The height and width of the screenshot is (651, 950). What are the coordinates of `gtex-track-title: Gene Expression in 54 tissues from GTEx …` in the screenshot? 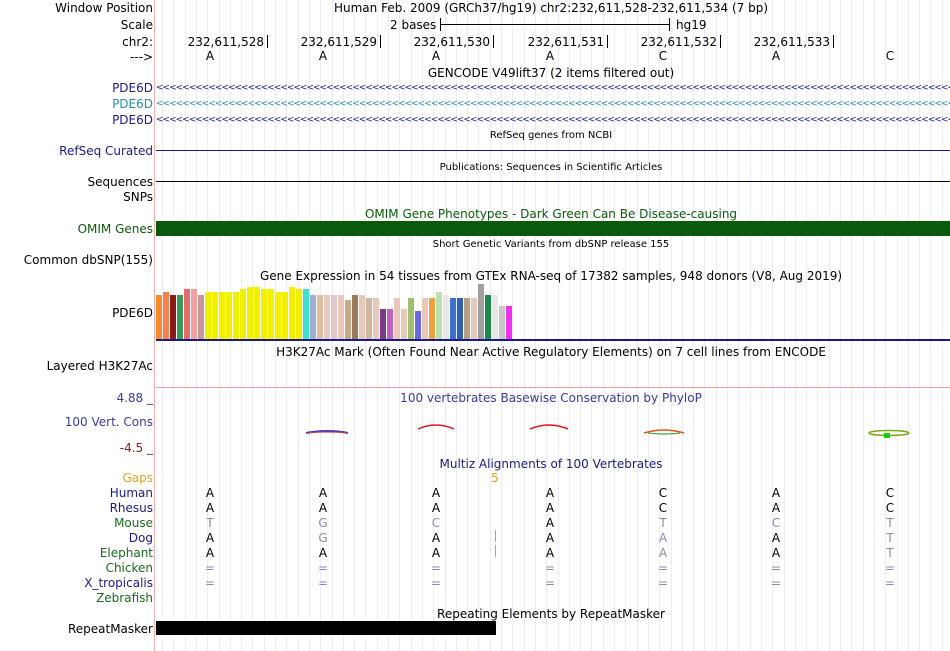 It's located at (551, 276).